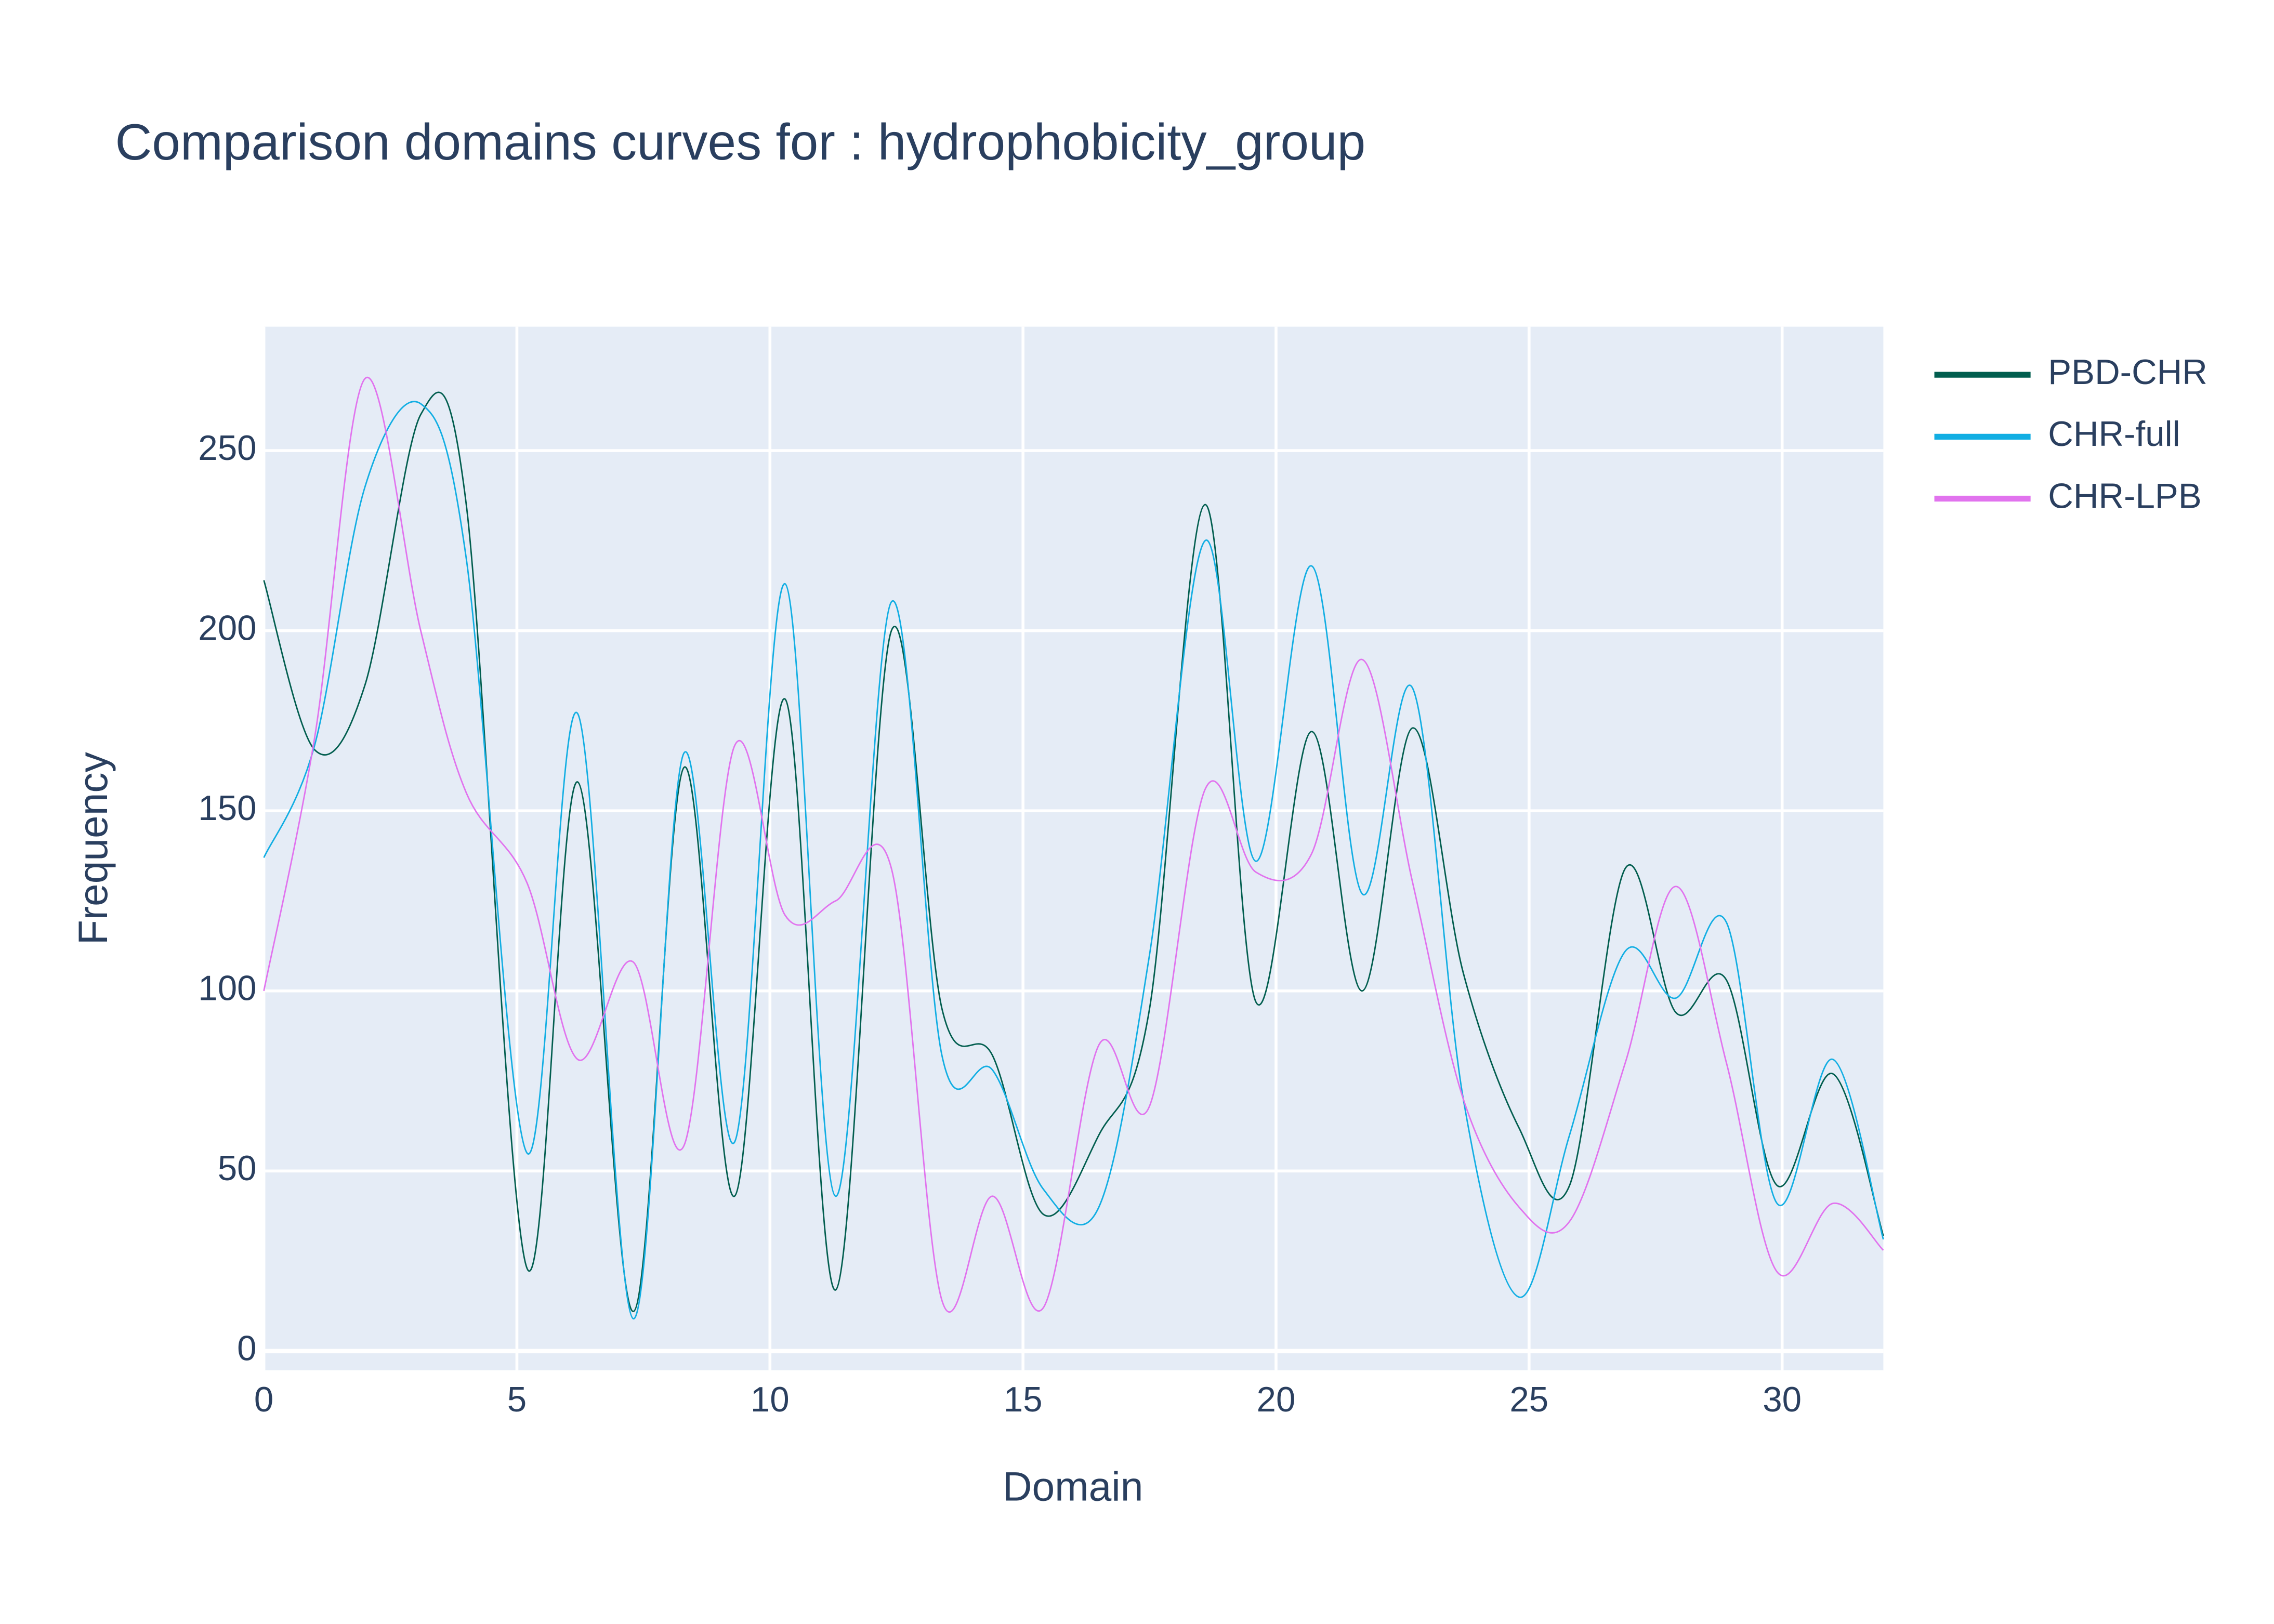 This screenshot has width=2274, height=1624. What do you see at coordinates (237, 1168) in the screenshot?
I see `y-tick-label: 50` at bounding box center [237, 1168].